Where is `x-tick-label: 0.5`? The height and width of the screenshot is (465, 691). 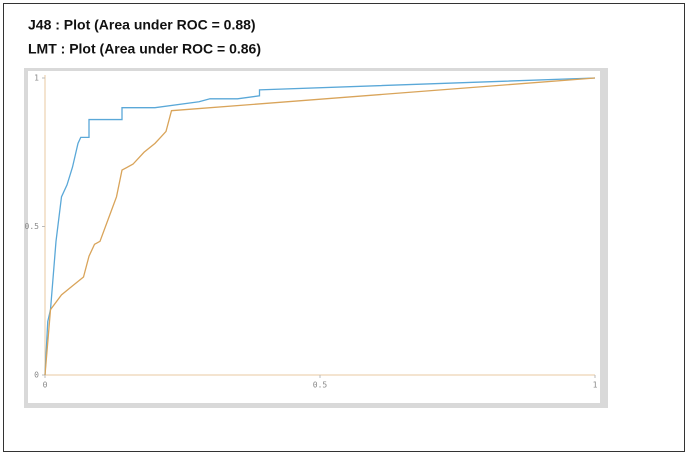 x-tick-label: 0.5 is located at coordinates (320, 385).